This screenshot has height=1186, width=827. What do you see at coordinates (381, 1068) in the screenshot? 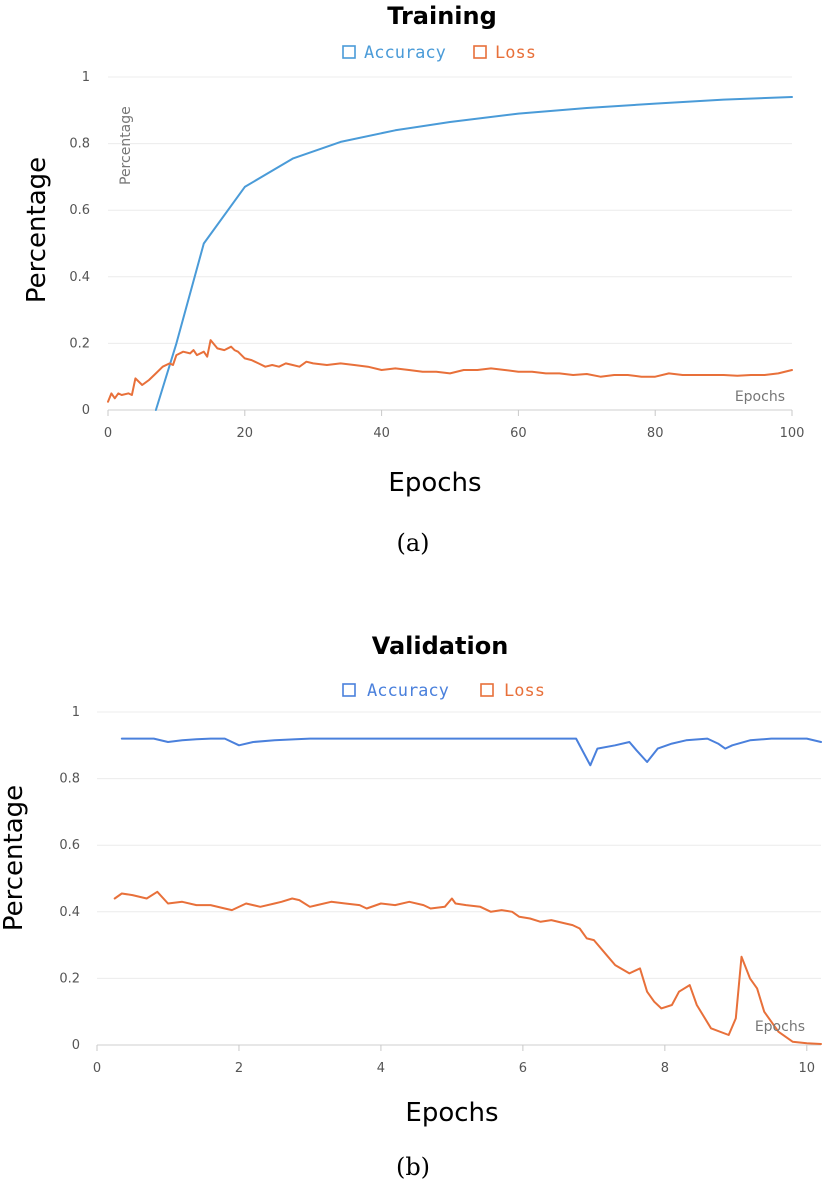
I see `x-tick-label: 4` at bounding box center [381, 1068].